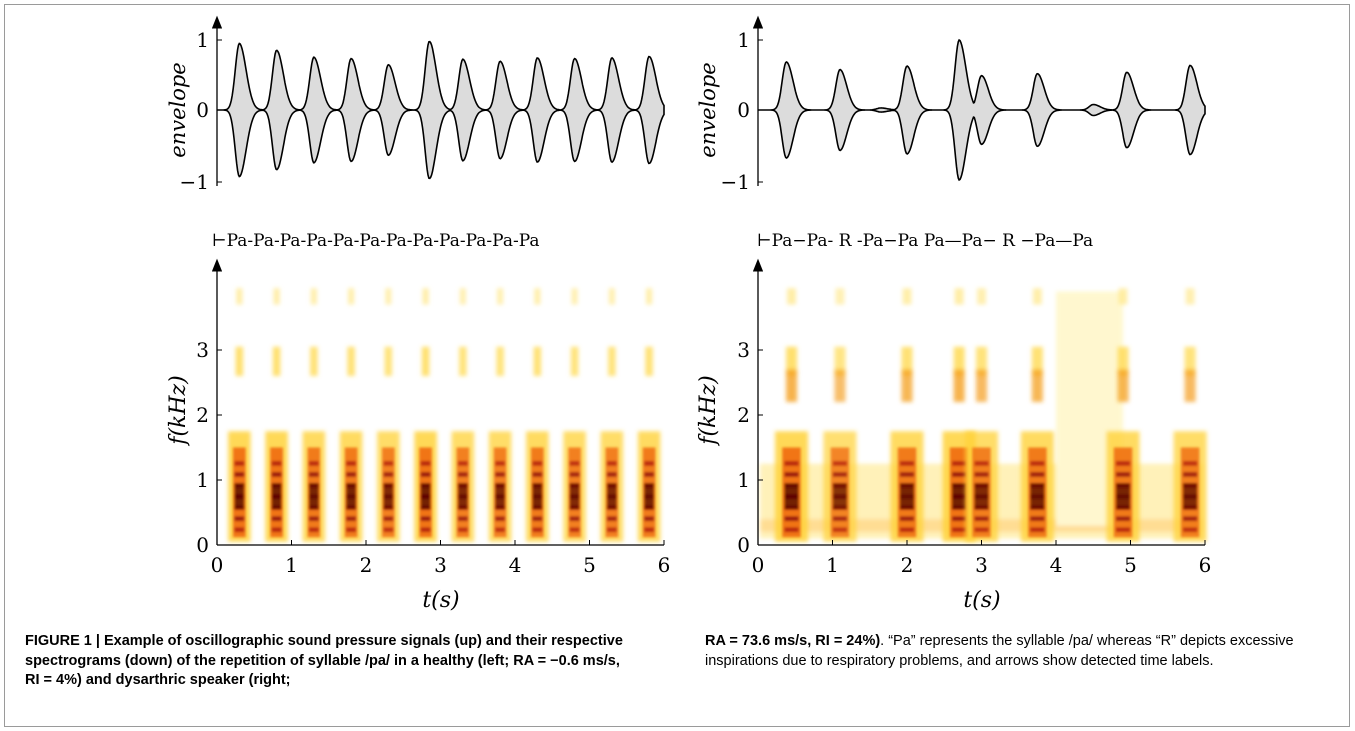 This screenshot has height=731, width=1355. What do you see at coordinates (589, 565) in the screenshot?
I see `left-spectrogram-xtick-label-5: 5` at bounding box center [589, 565].